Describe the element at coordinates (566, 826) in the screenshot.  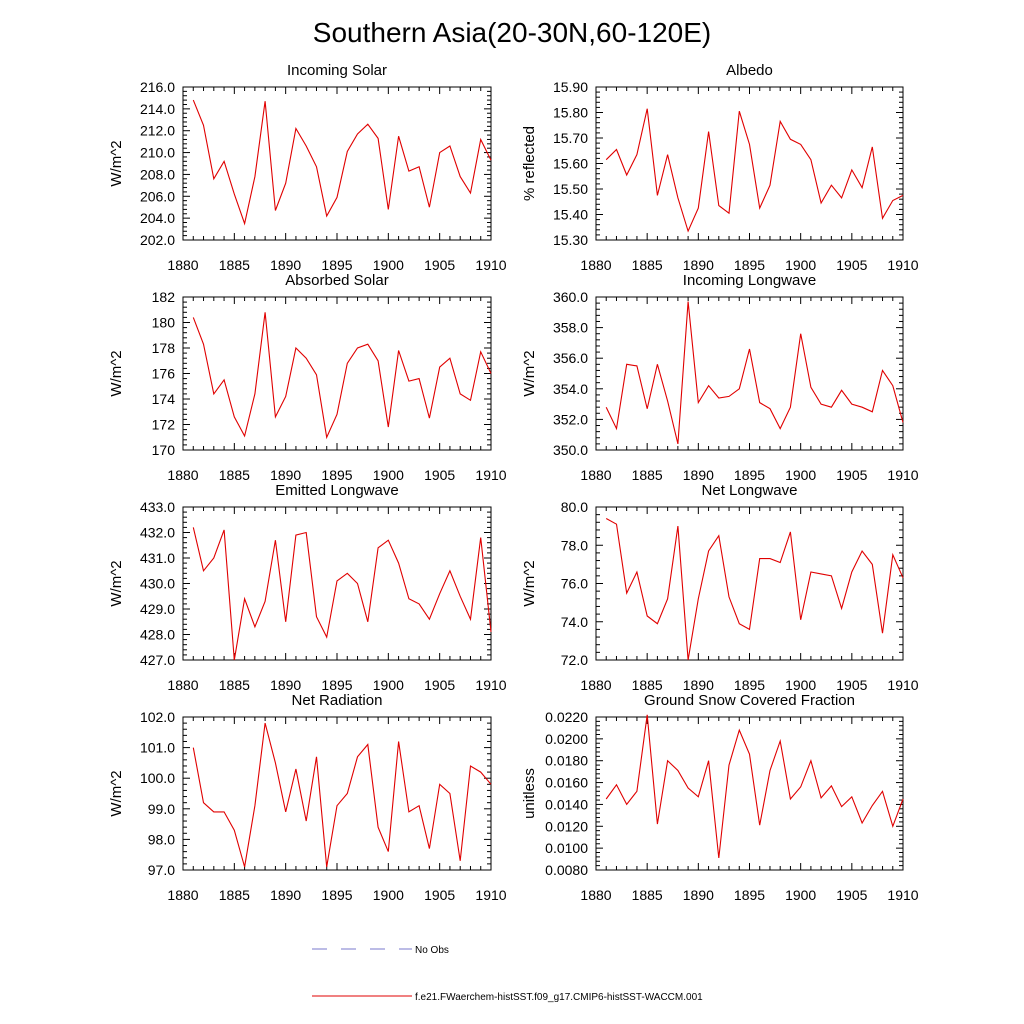
I see `y-tick-label: 0.0120` at that location.